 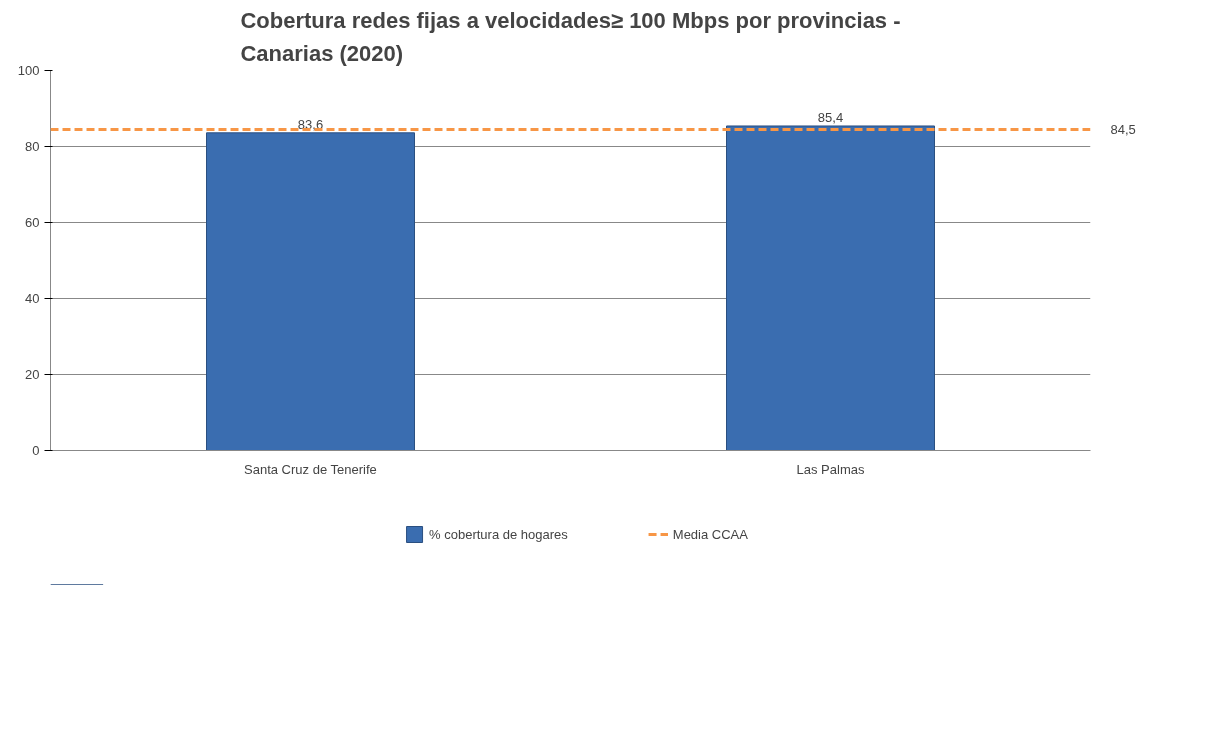 What do you see at coordinates (32, 374) in the screenshot?
I see `y-tick-label: 20` at bounding box center [32, 374].